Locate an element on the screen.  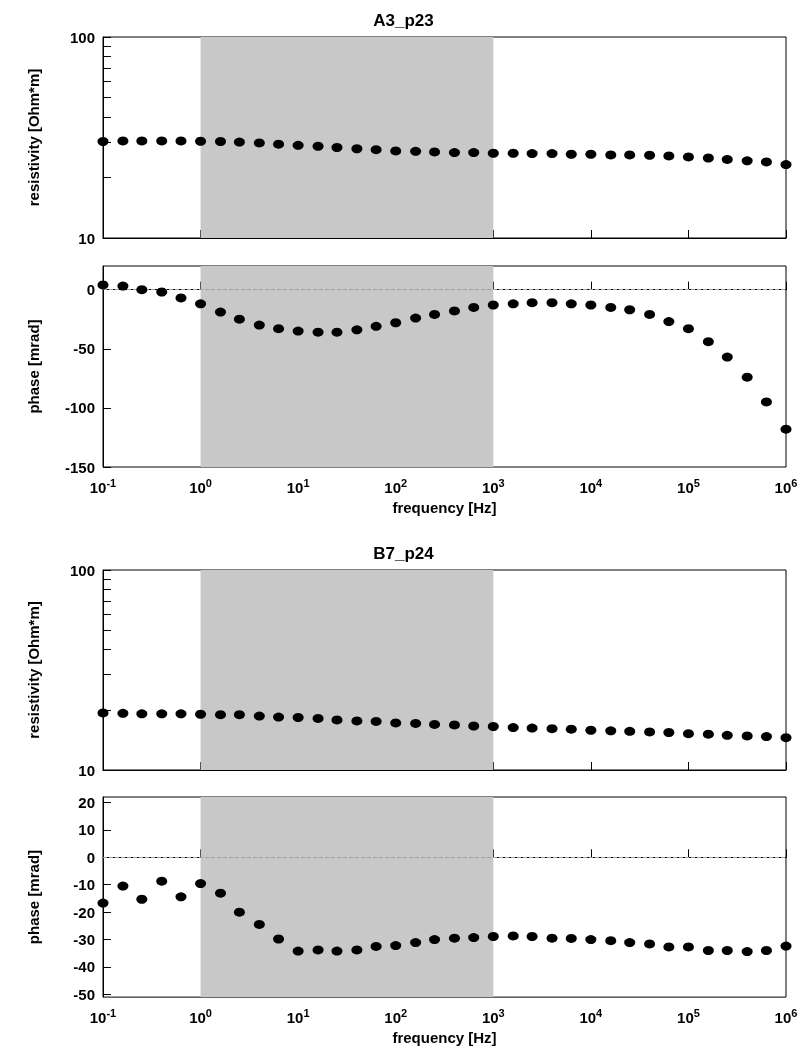
y-tick-label: -50 is located at coordinates (84, 994).